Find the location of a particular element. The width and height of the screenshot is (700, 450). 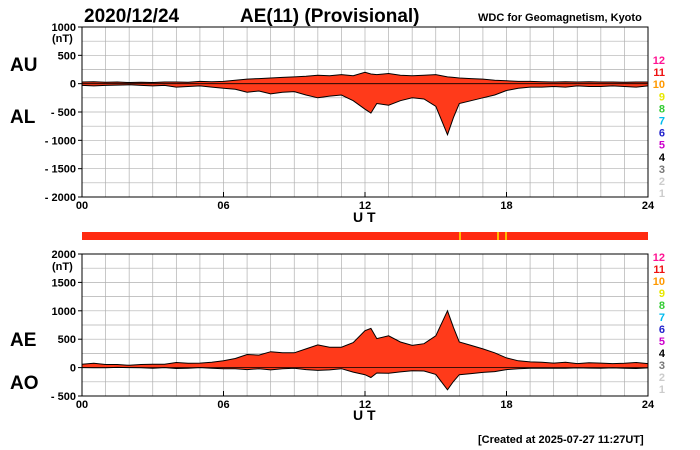

au-al-unit-label: (nT) is located at coordinates (62, 39).